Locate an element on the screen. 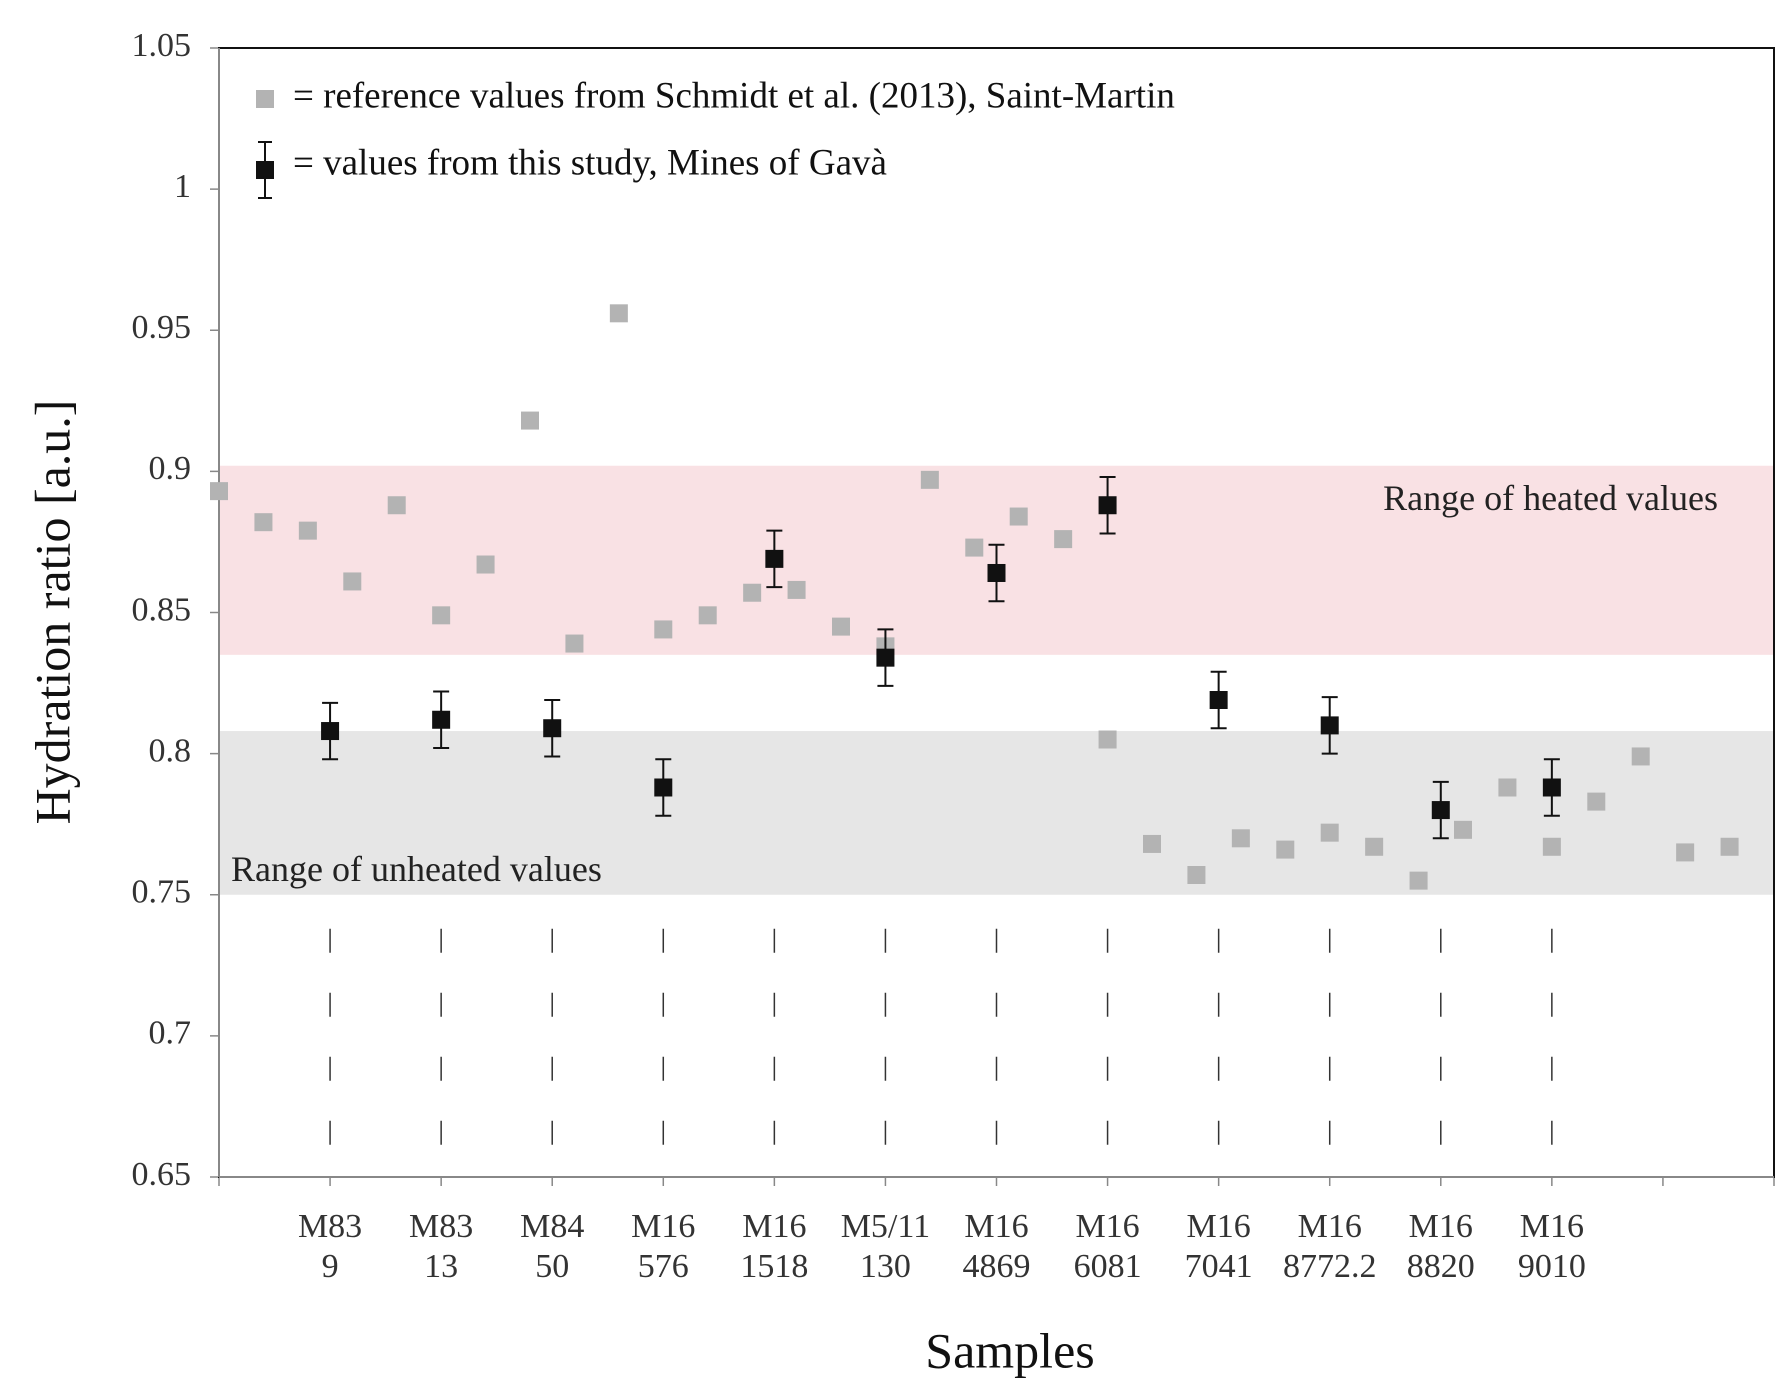  band-label: Range of heated values is located at coordinates (1550, 498).